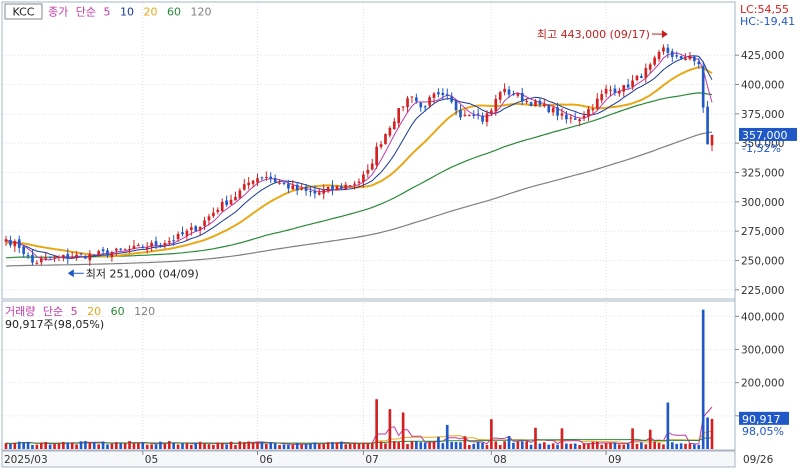 Image resolution: width=800 pixels, height=469 pixels. I want to click on price-tick-label: 325,000, so click(762, 173).